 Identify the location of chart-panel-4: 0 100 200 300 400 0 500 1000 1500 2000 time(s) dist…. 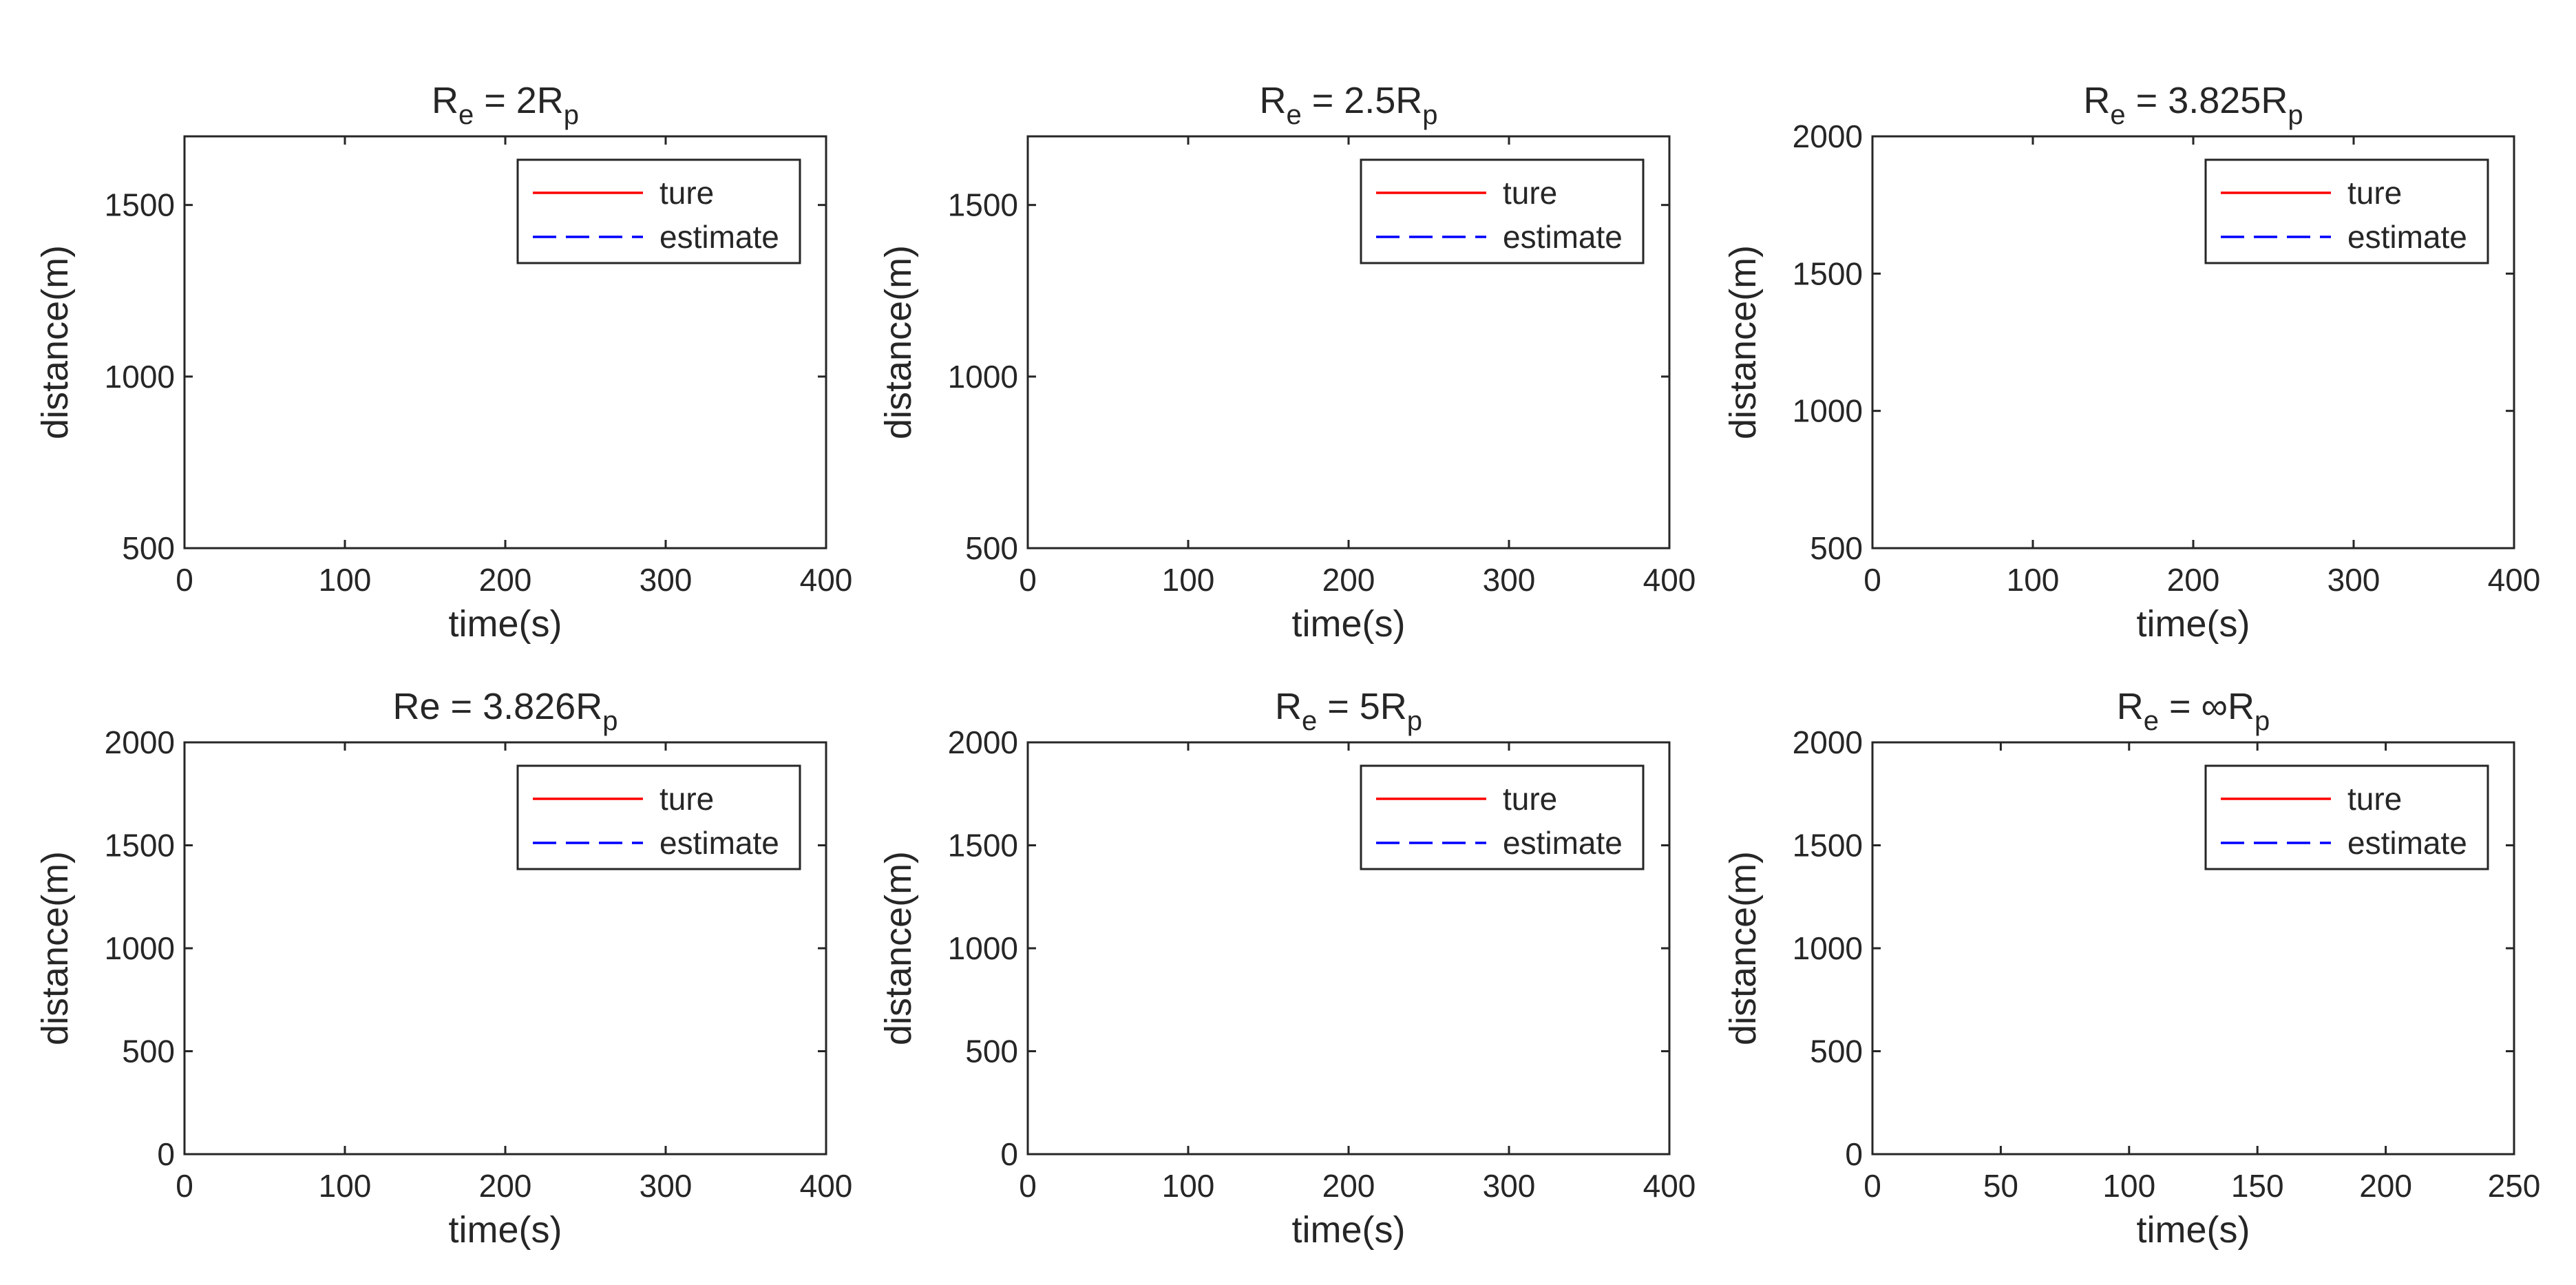
(443, 968).